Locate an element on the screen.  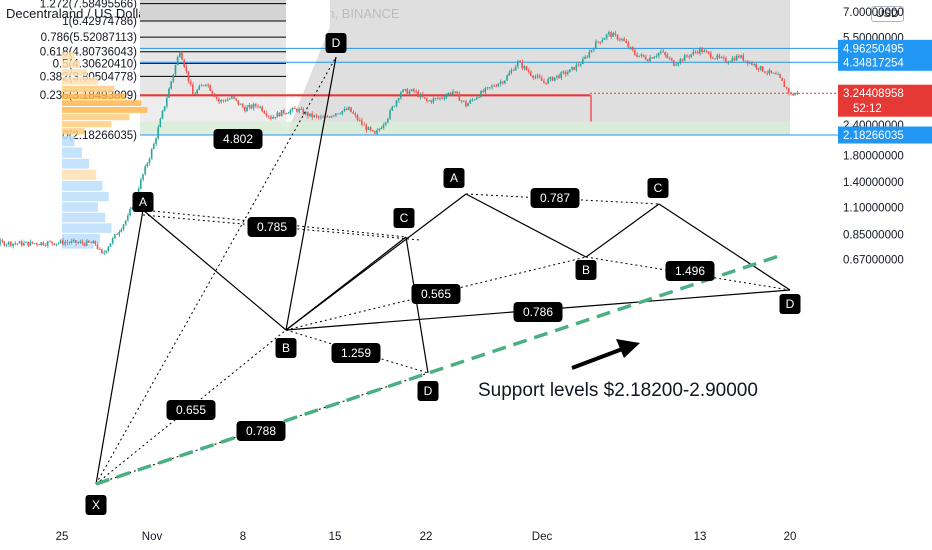
leg2-bc is located at coordinates (622, 230).